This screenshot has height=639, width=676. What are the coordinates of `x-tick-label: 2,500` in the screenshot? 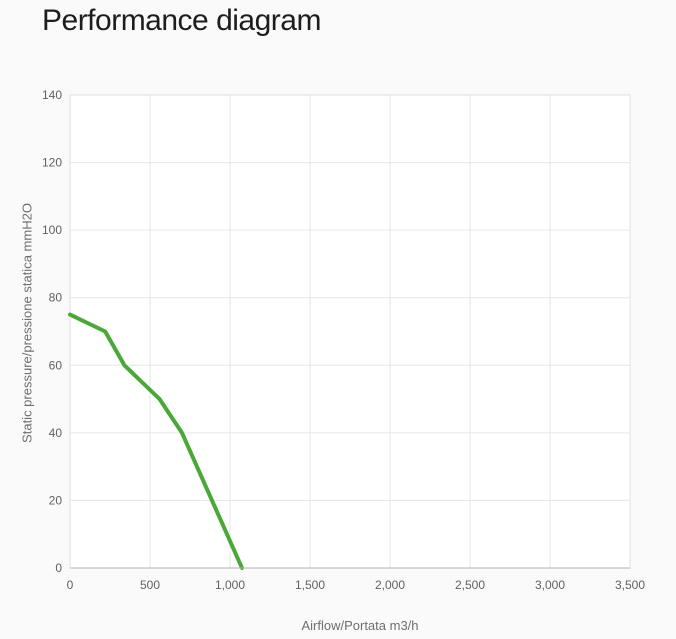 It's located at (470, 585).